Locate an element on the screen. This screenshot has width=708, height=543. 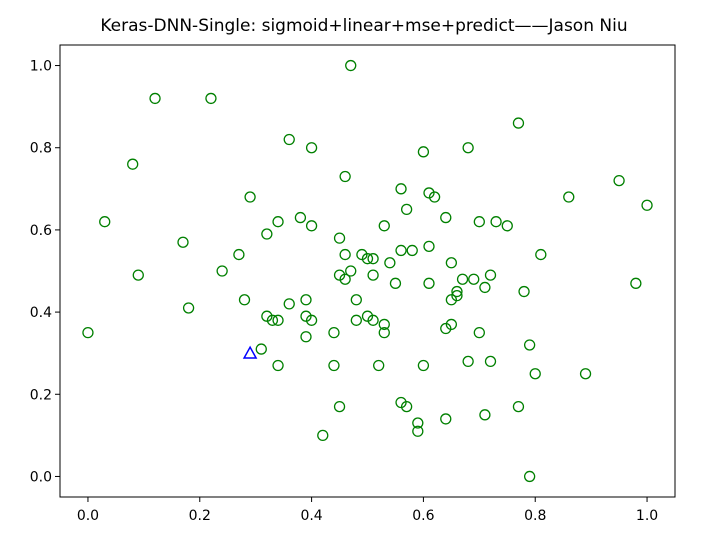
x-tick-label: 0.0 is located at coordinates (88, 516).